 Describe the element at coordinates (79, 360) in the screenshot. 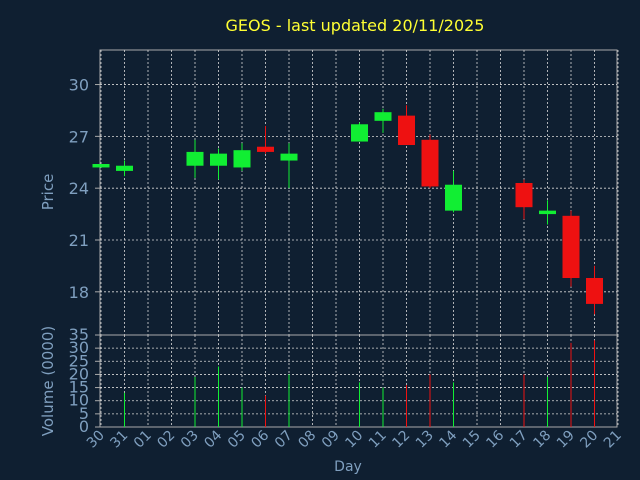

I see `volume-tick-label: 25` at that location.